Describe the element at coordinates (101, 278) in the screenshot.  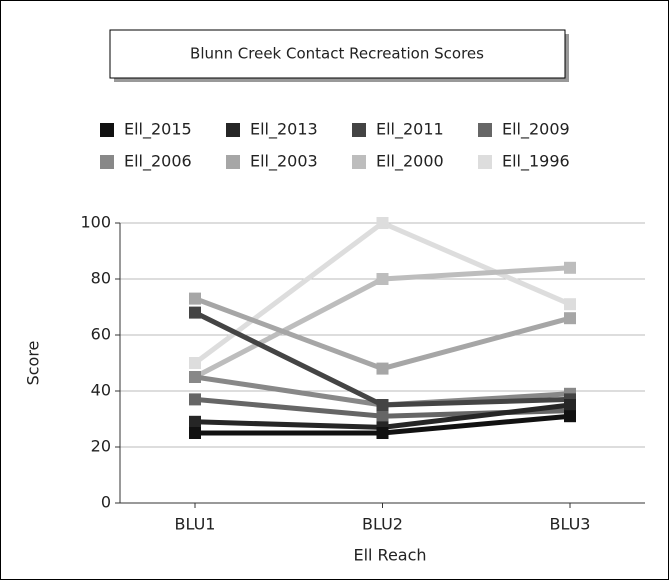
I see `y-tick-label: 80` at that location.